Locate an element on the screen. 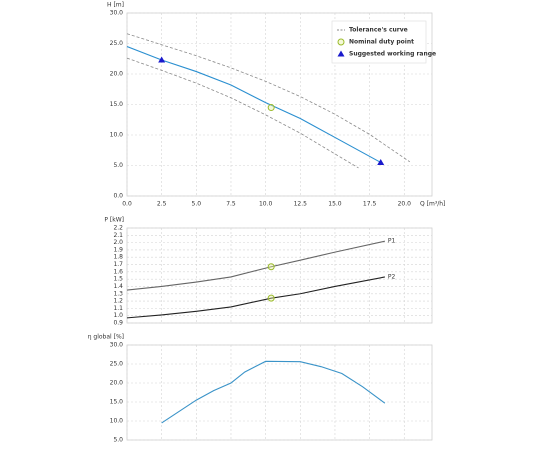 The width and height of the screenshot is (550, 450). series-label: P2 is located at coordinates (392, 276).